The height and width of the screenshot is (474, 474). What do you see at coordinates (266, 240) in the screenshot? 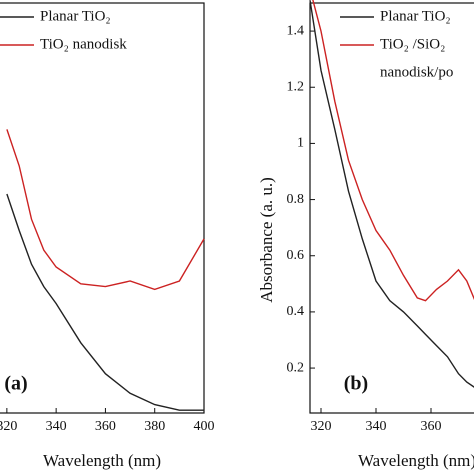
I see `y-axis-label: Absorbance (a. u.)` at bounding box center [266, 240].